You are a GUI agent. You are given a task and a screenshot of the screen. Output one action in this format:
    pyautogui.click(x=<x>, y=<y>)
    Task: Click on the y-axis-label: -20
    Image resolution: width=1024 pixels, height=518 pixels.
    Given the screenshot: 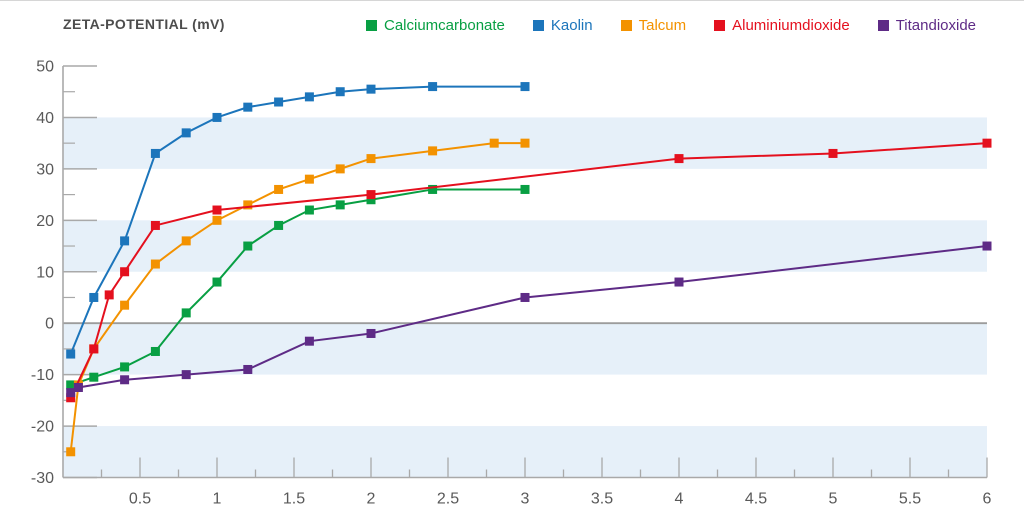 What is the action you would take?
    pyautogui.click(x=42, y=427)
    